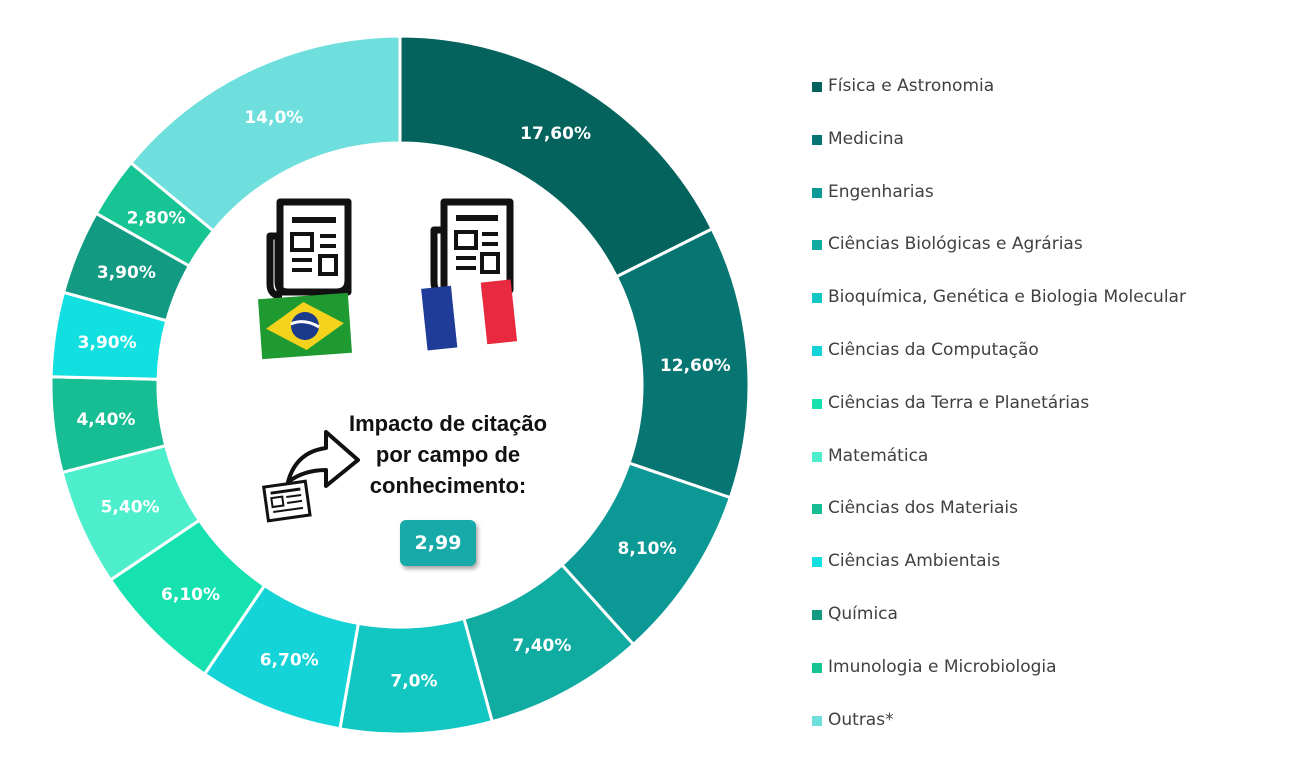  I want to click on legend-item: Imunologia e Microbiologia, so click(999, 683).